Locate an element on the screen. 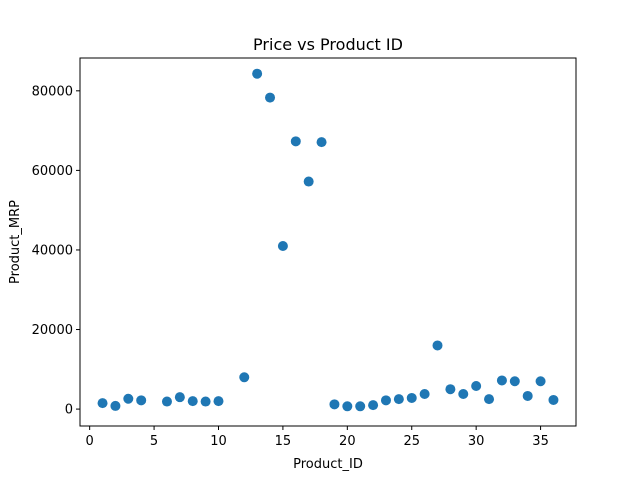 Image resolution: width=640 pixels, height=480 pixels. x-tick-label: 5 is located at coordinates (154, 441).